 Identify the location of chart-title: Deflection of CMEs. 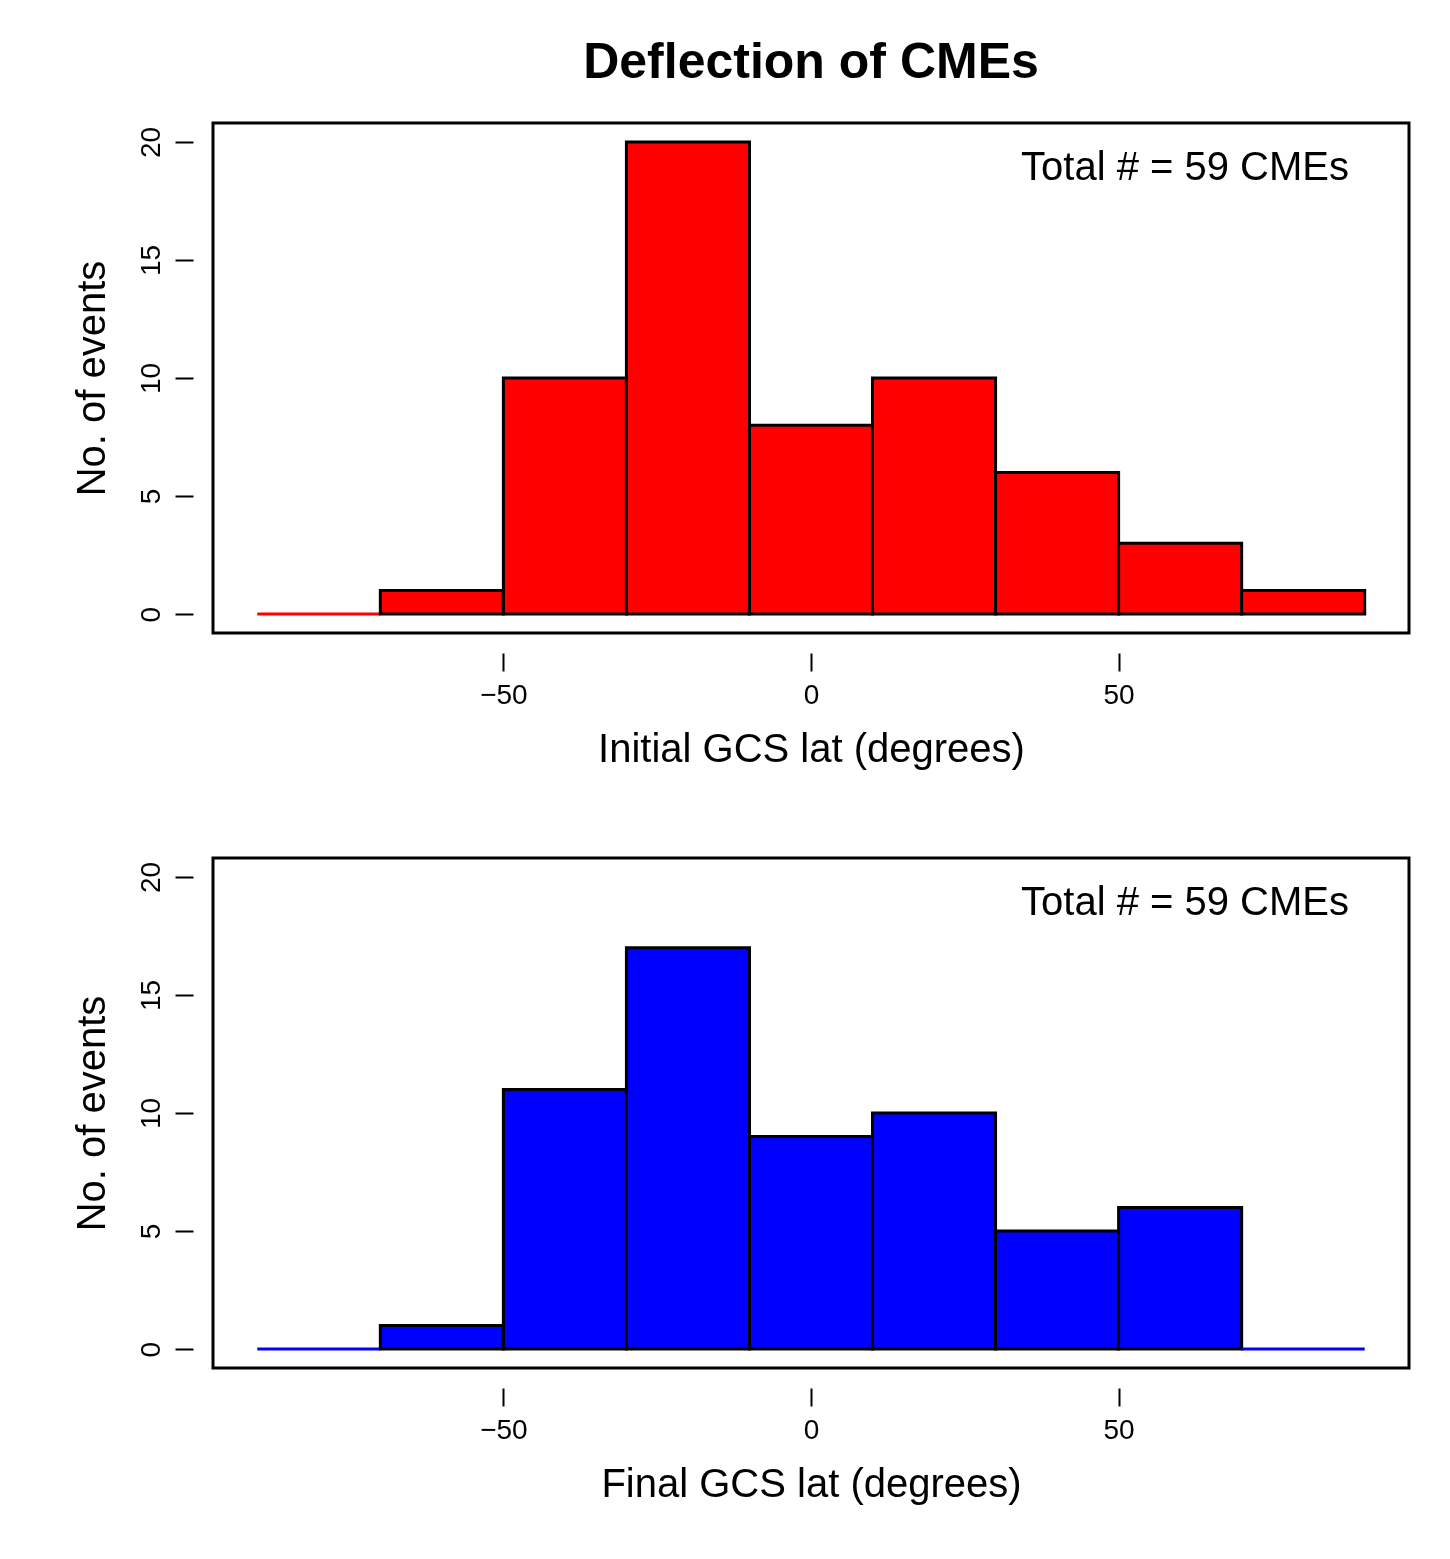
(811, 61).